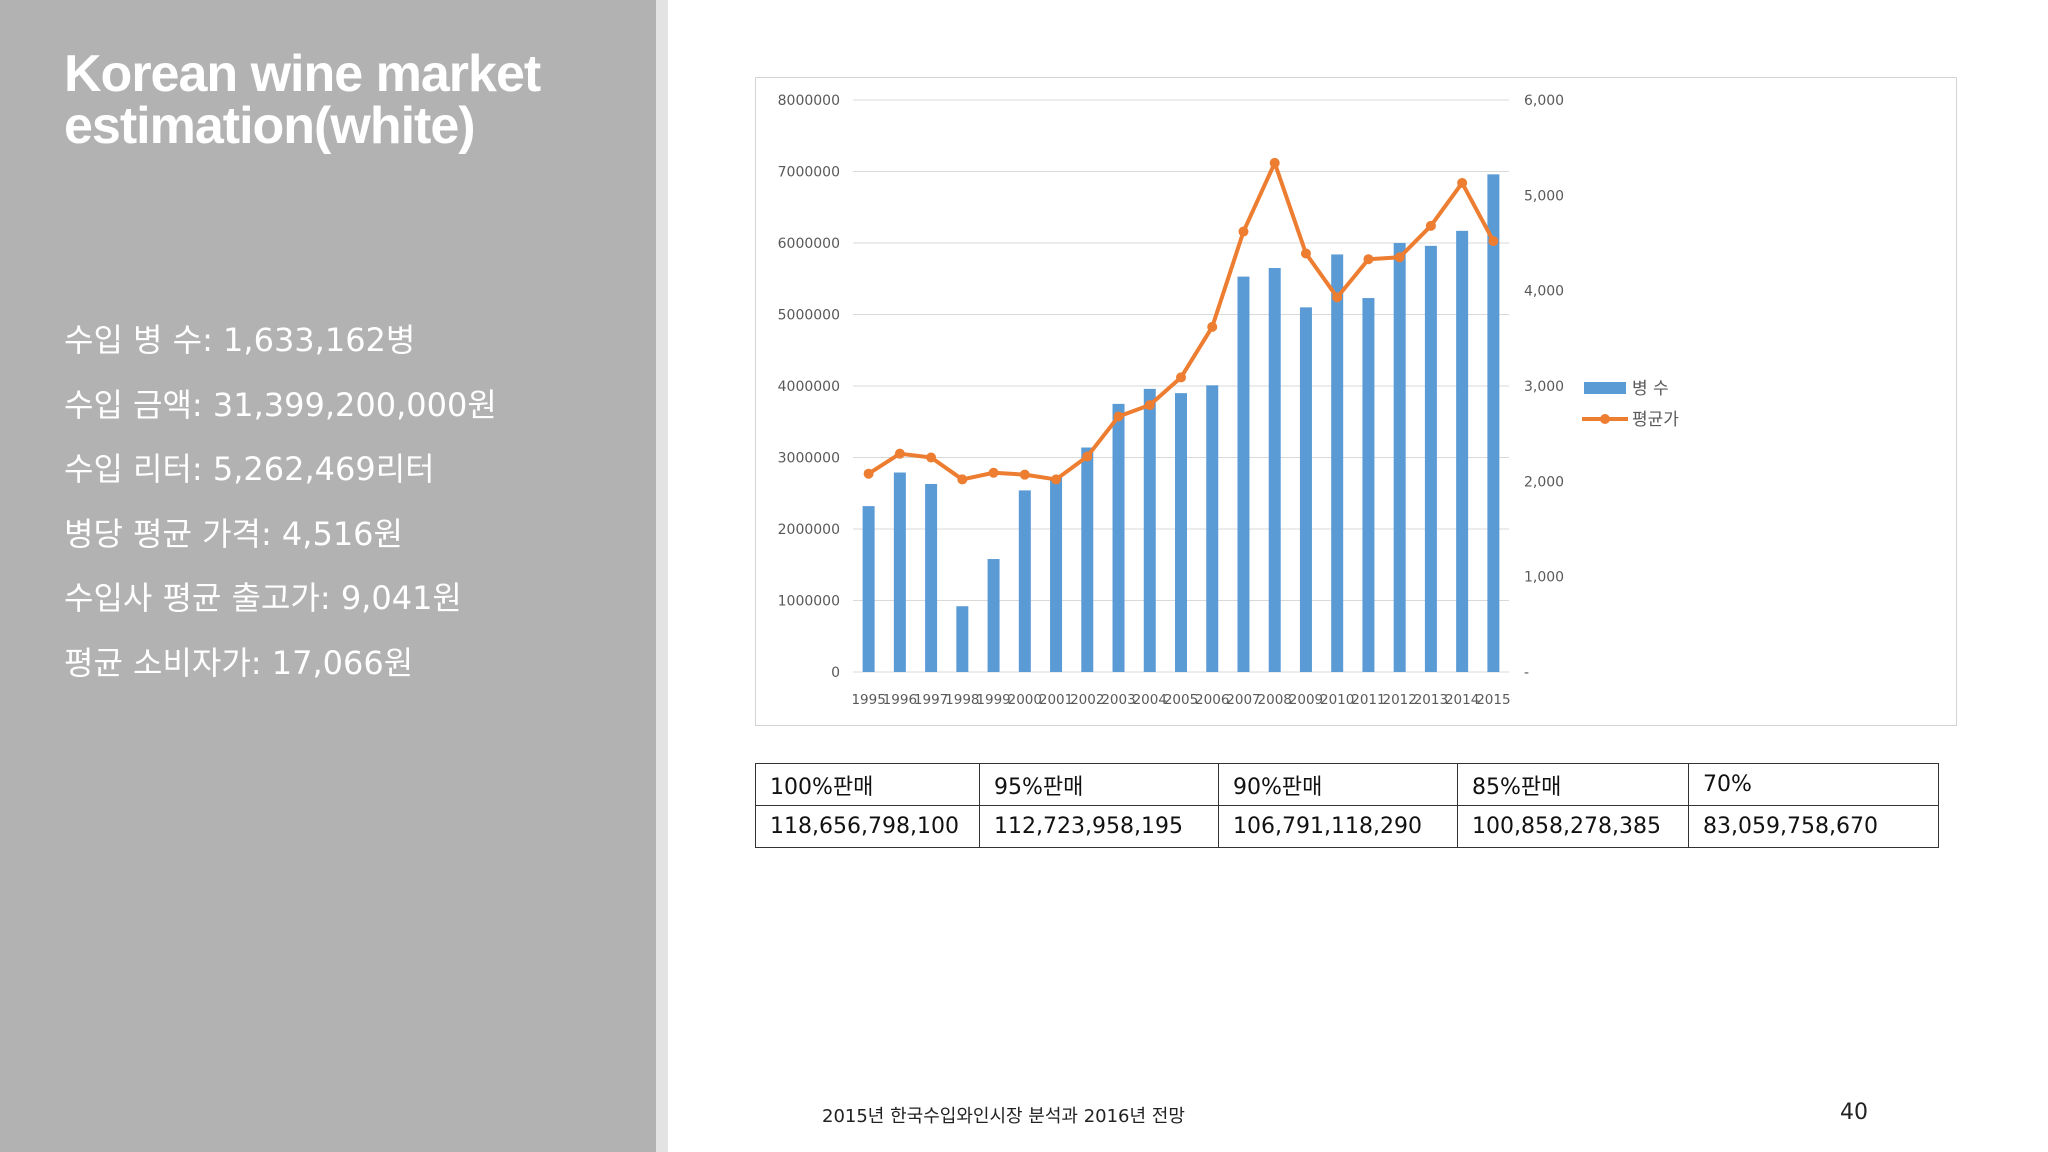 The height and width of the screenshot is (1152, 2048). I want to click on table-value-cell: 118,656,798,100, so click(867, 826).